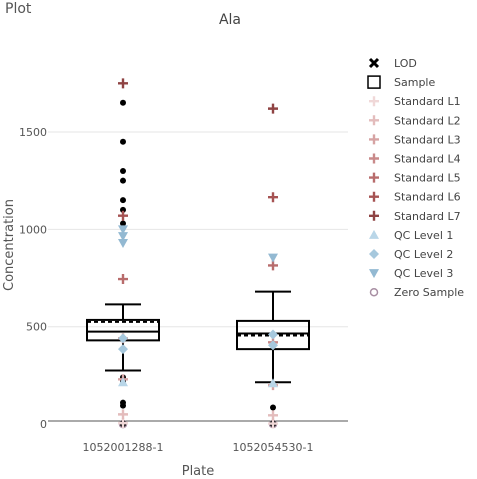 The height and width of the screenshot is (479, 477). I want to click on legend-item-zero: Zero Sample, so click(417, 292).